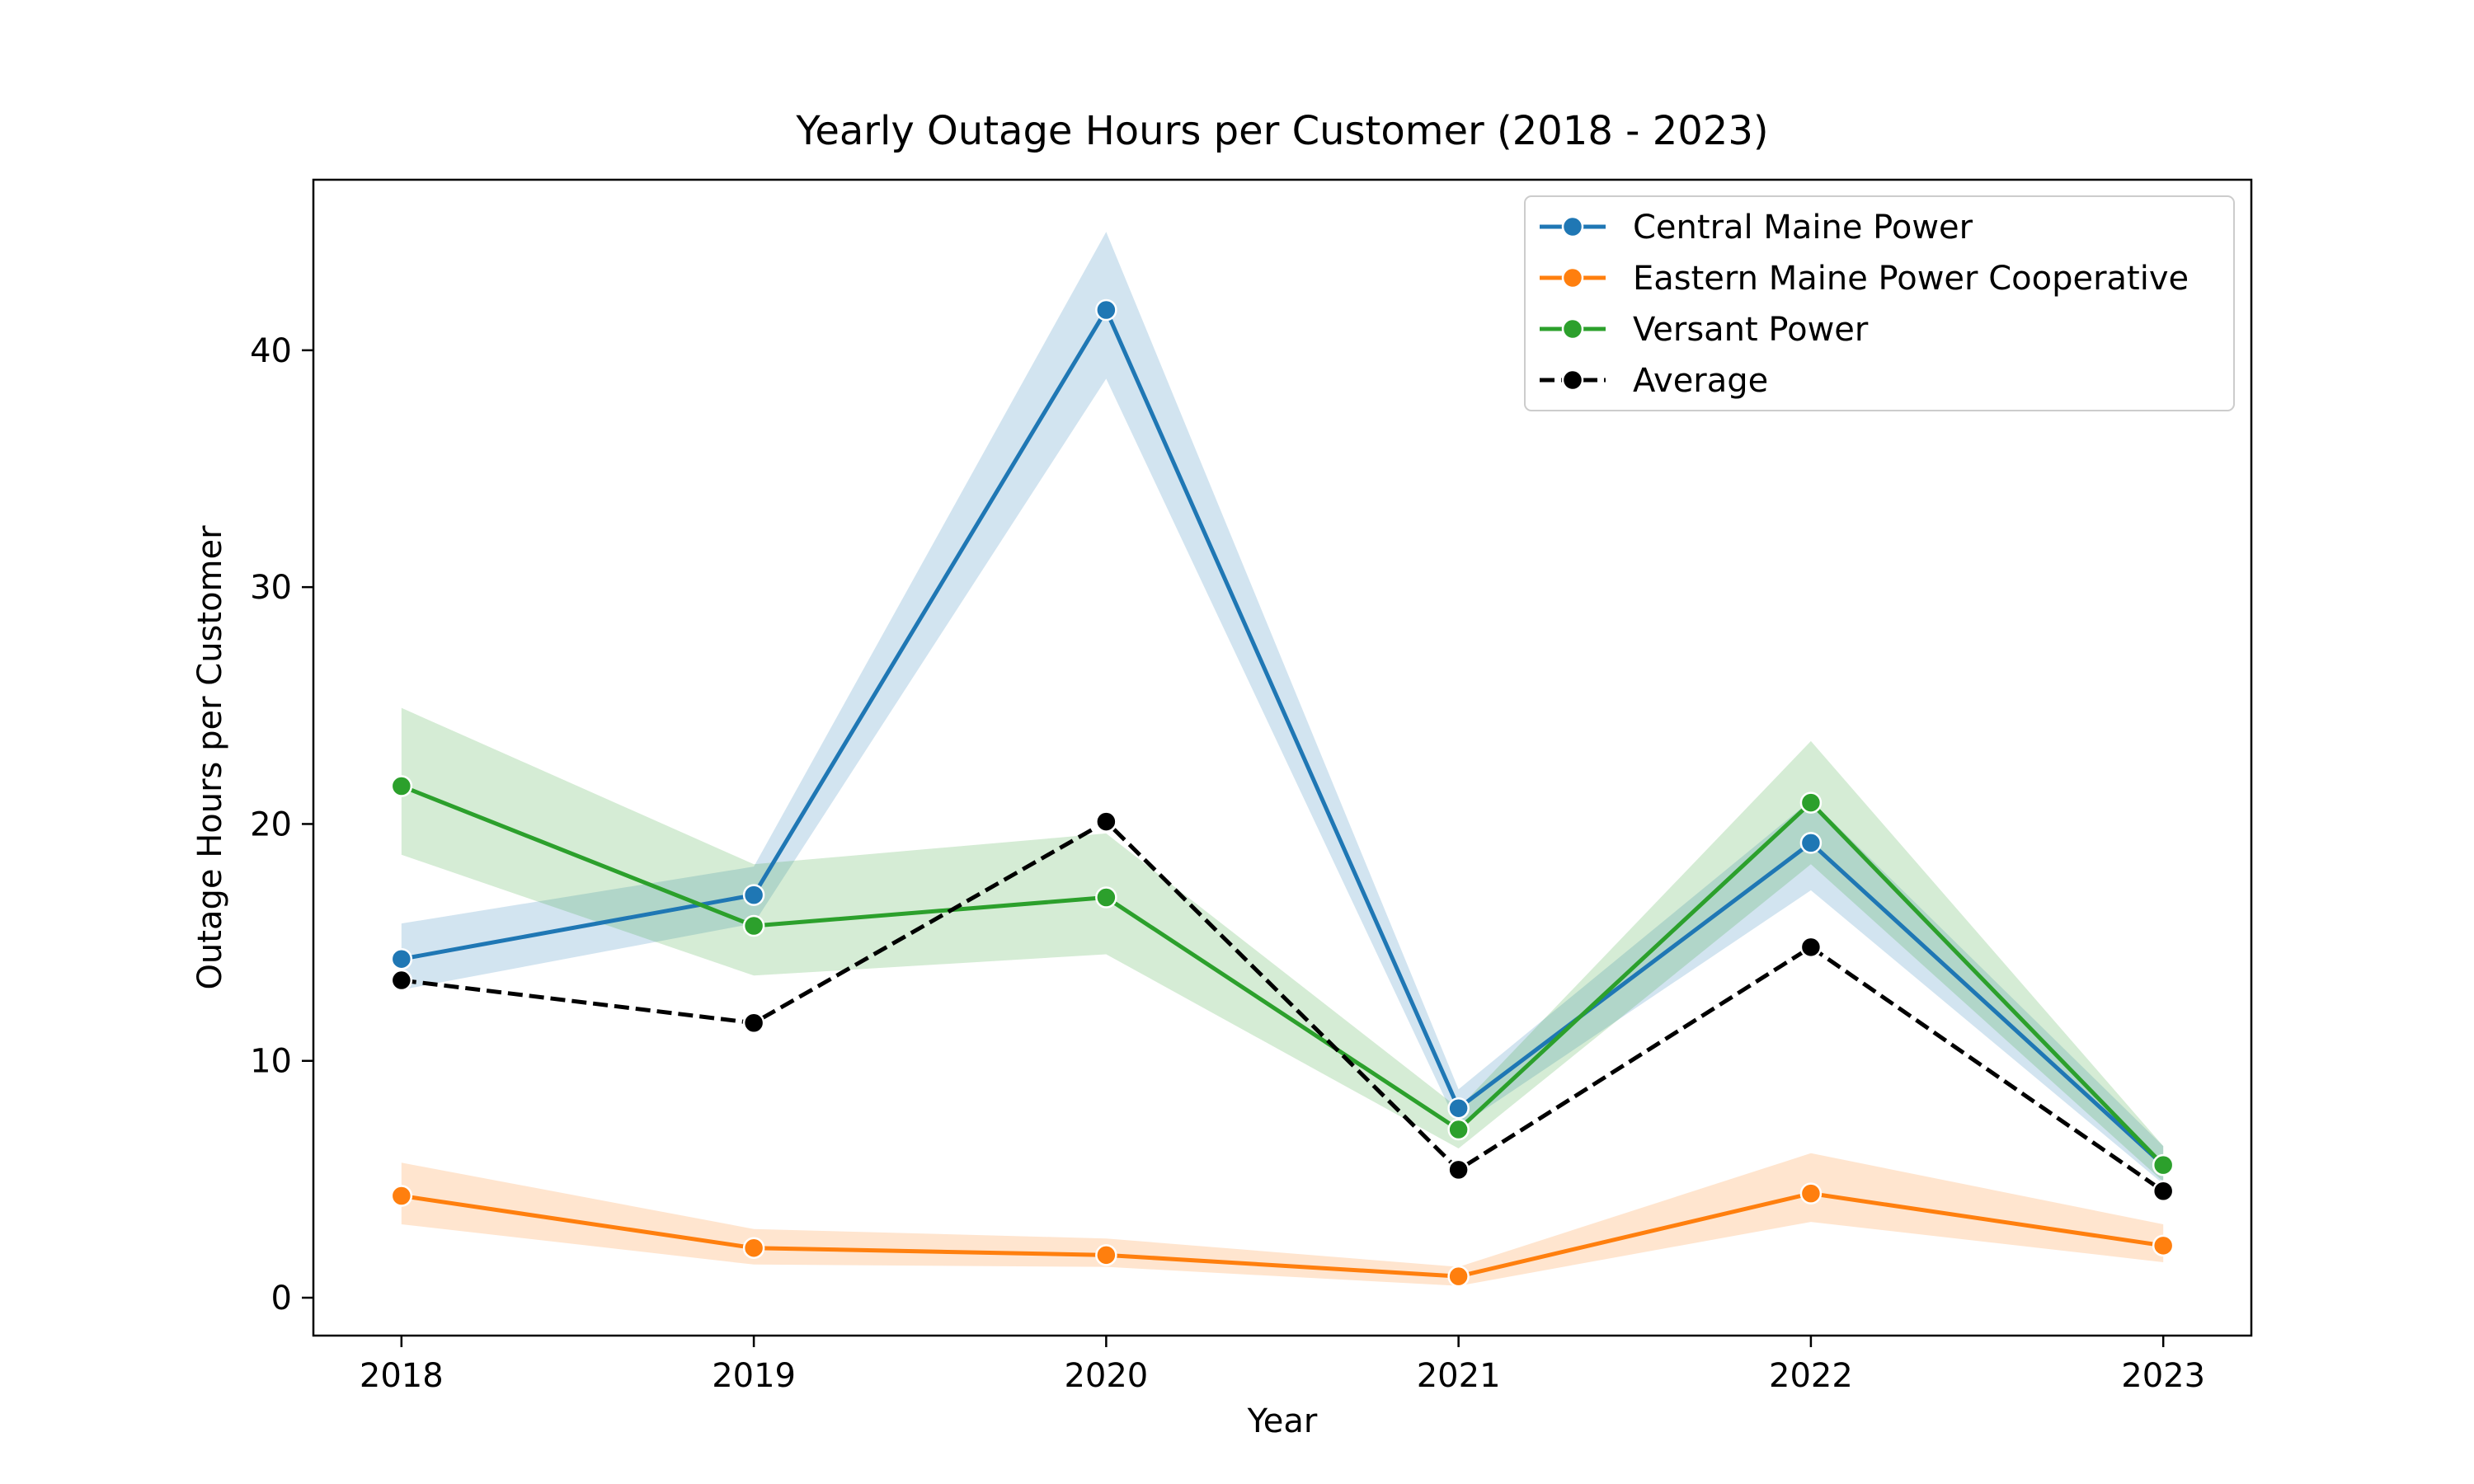 The image size is (2474, 1484). Describe the element at coordinates (271, 588) in the screenshot. I see `y-tick-label-30: 30` at that location.